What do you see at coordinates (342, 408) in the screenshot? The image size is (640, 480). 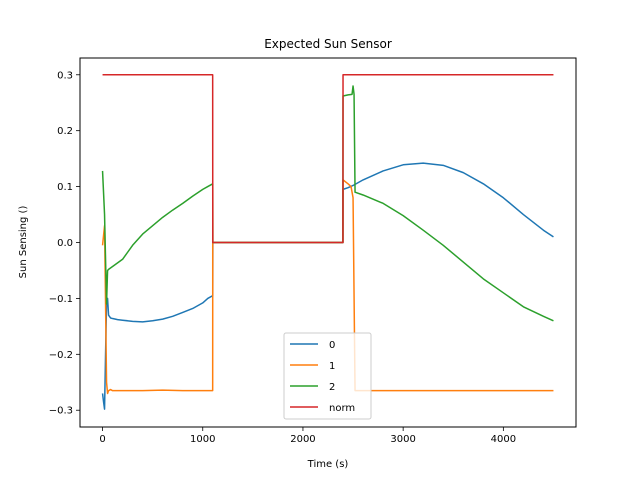 I see `legend-label-norm: norm` at bounding box center [342, 408].